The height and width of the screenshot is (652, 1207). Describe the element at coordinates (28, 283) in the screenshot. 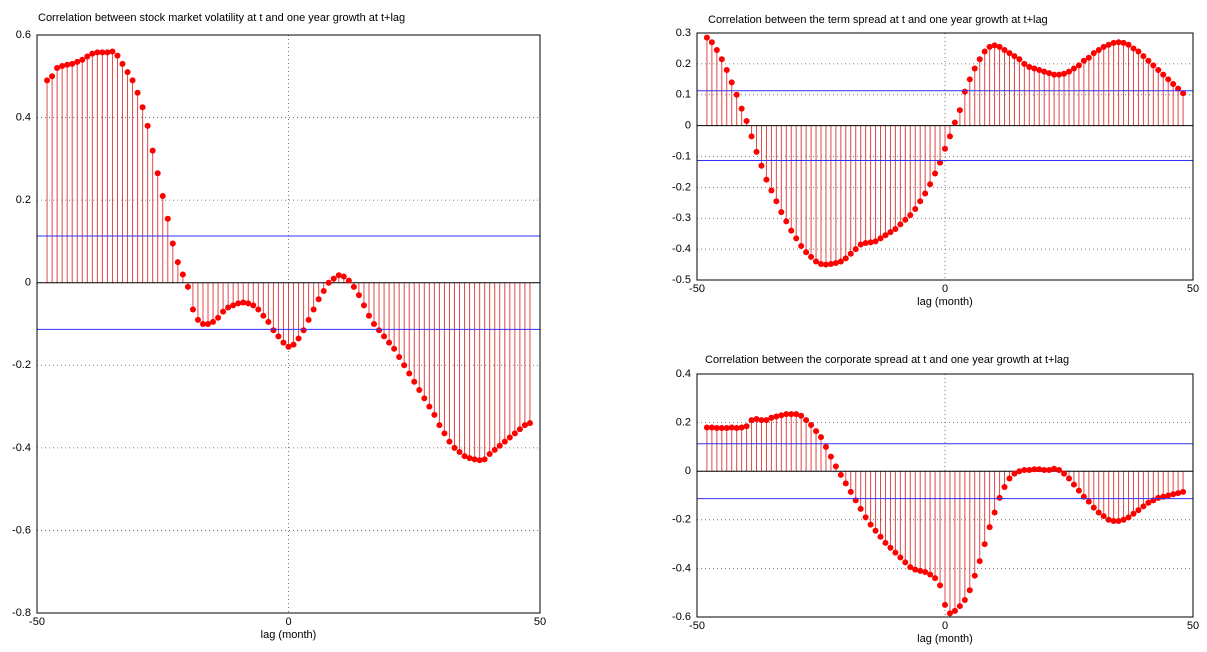

I see `y-tick-label: 0` at that location.